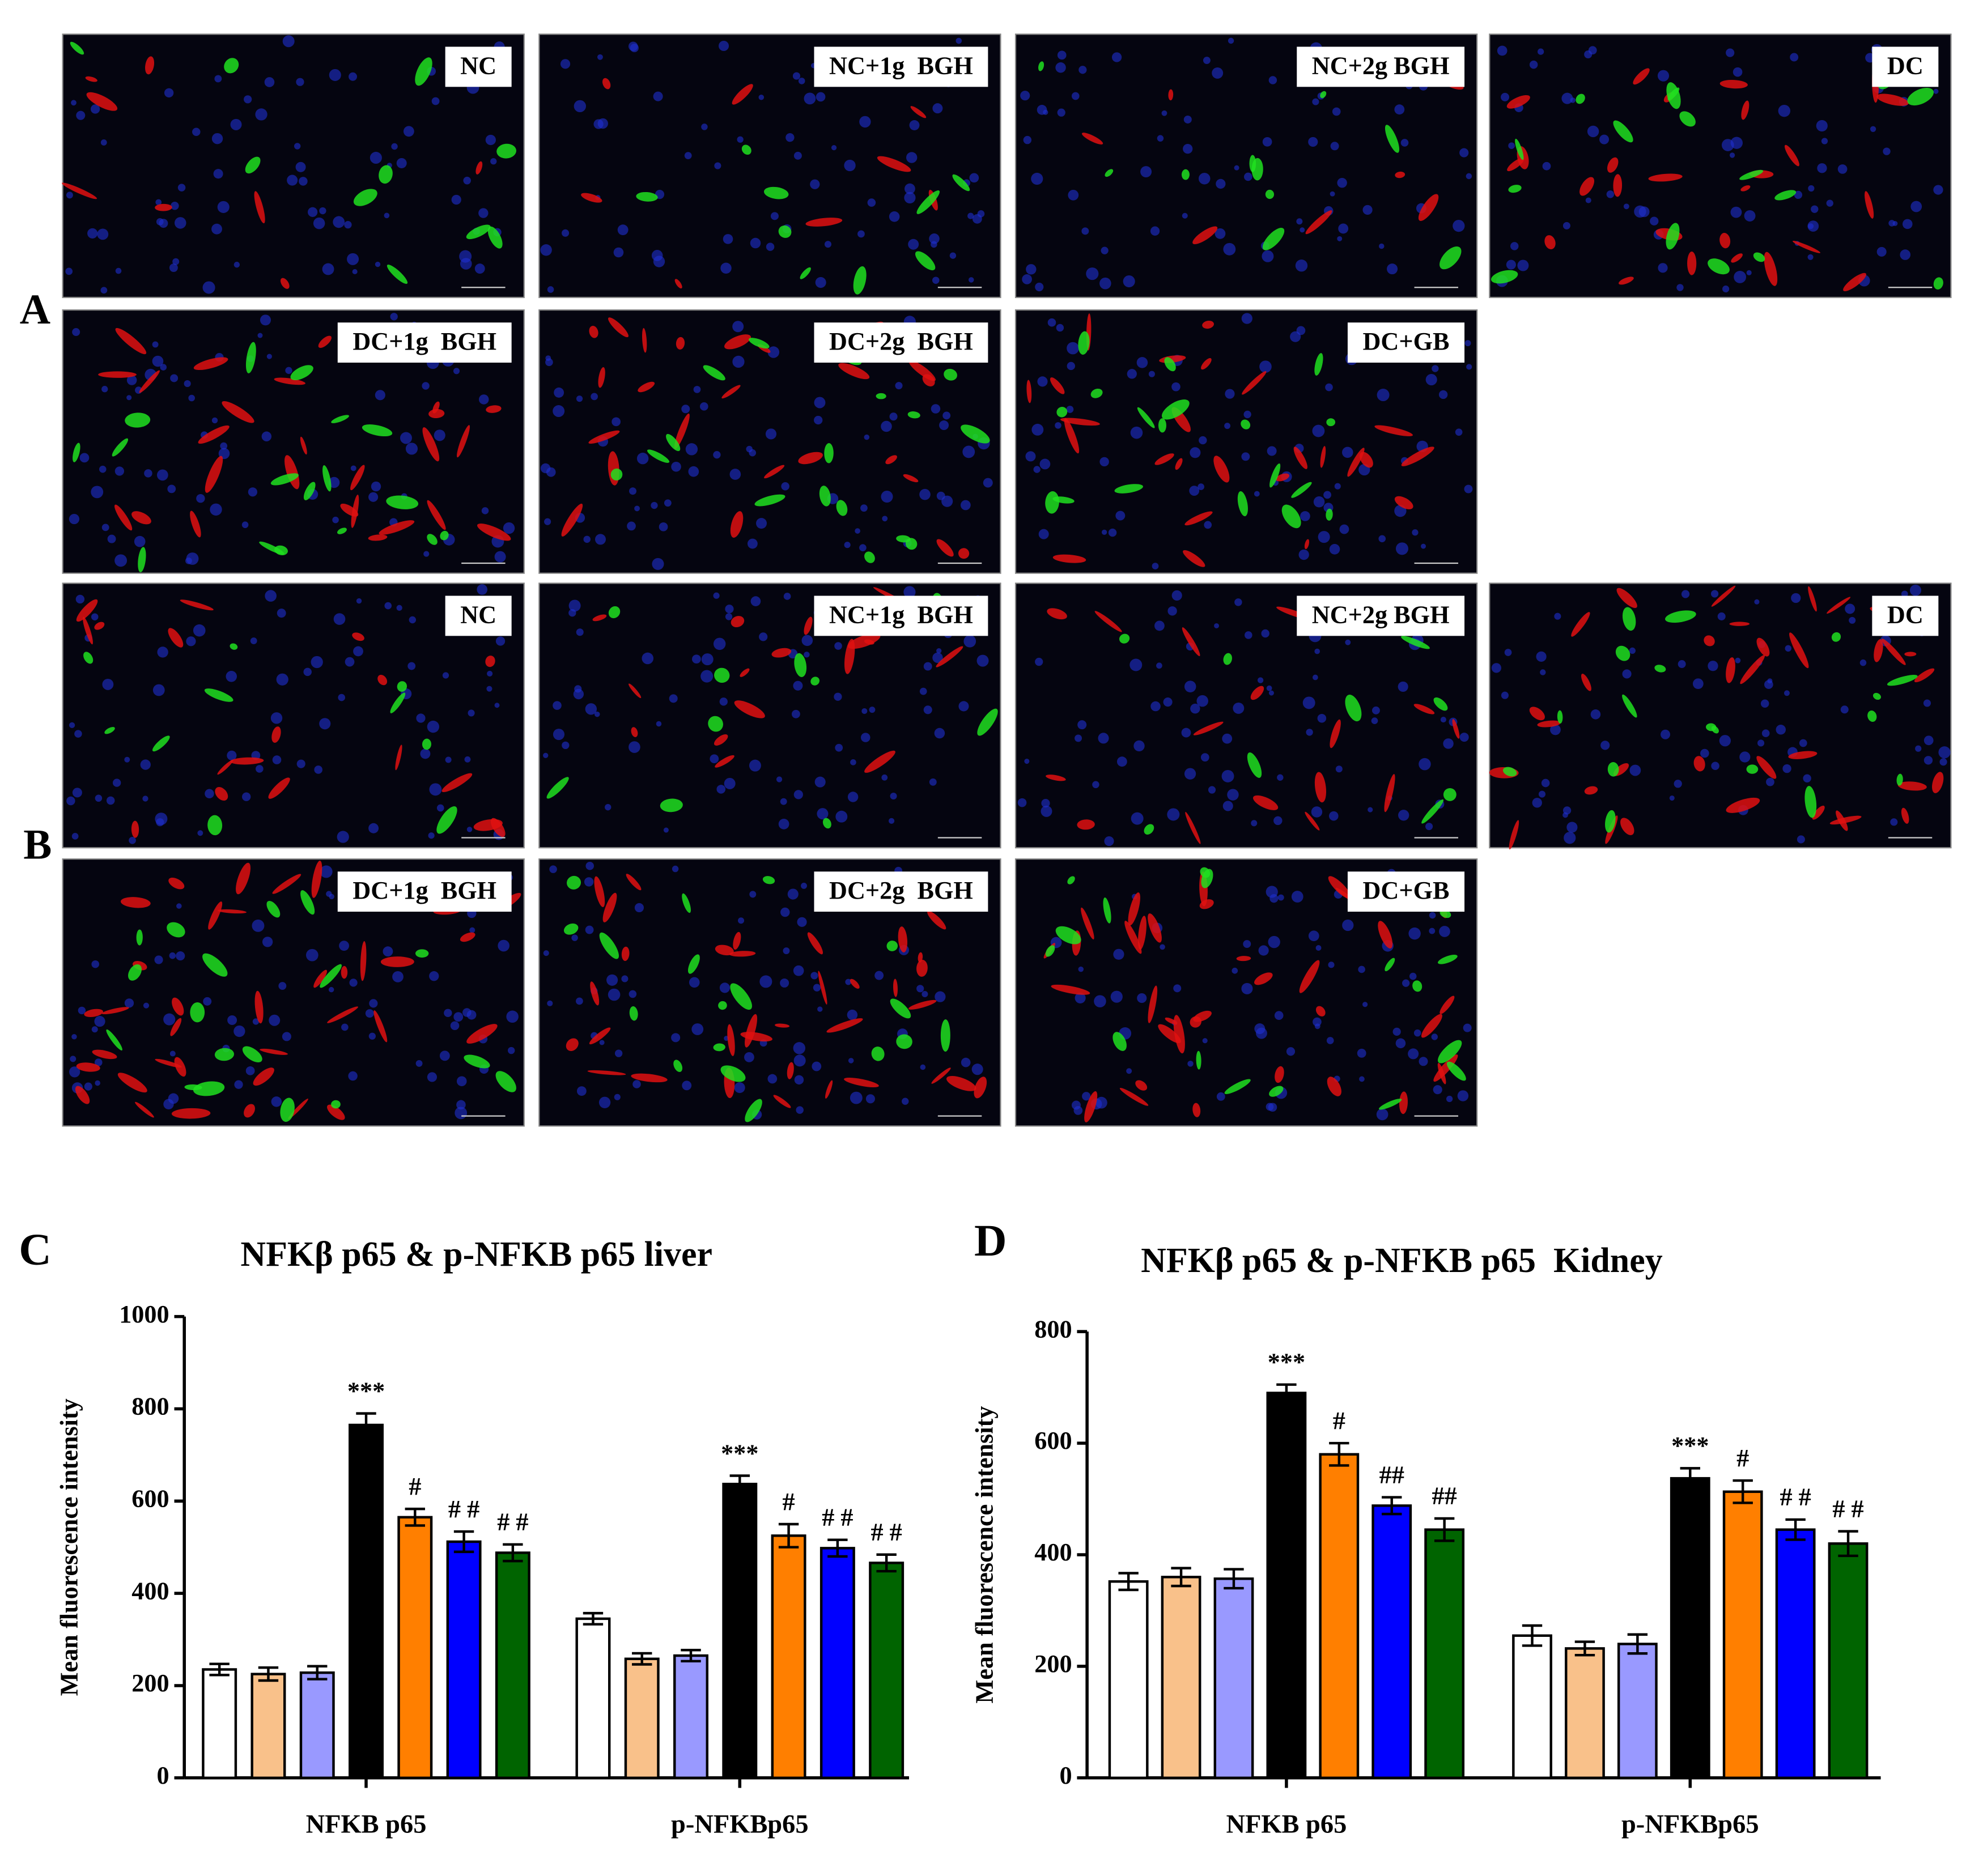 This screenshot has height=1876, width=1966. Describe the element at coordinates (1405, 890) in the screenshot. I see `micrograph-label: DC+GB` at that location.